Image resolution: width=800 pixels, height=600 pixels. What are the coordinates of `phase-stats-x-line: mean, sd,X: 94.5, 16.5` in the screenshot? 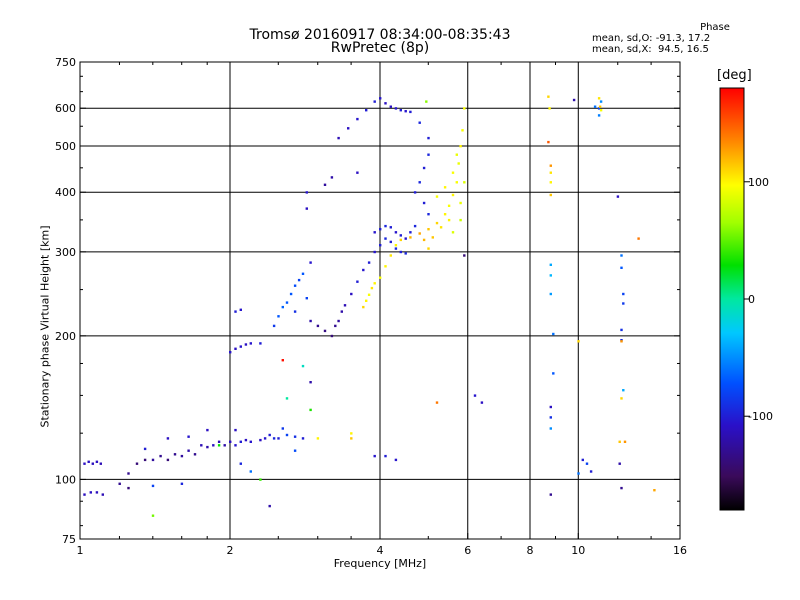 It's located at (650, 49).